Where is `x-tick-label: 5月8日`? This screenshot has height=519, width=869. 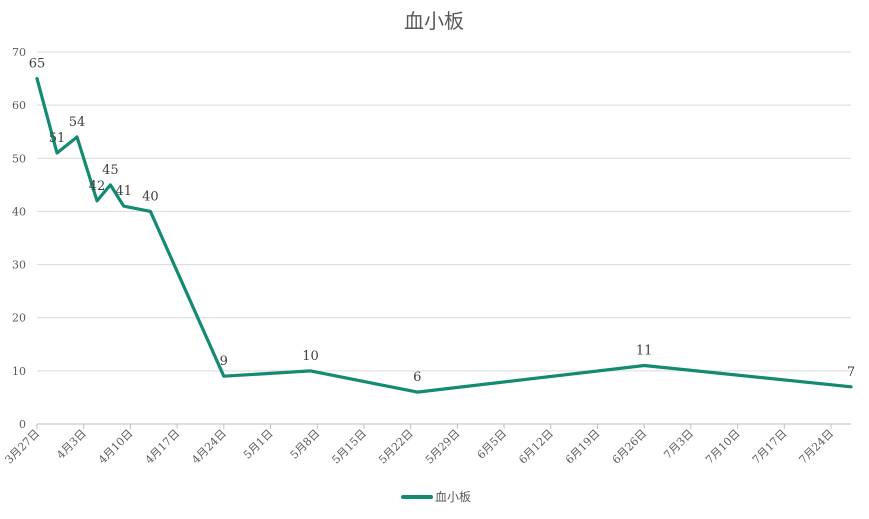
x-tick-label: 5月8日 is located at coordinates (305, 444).